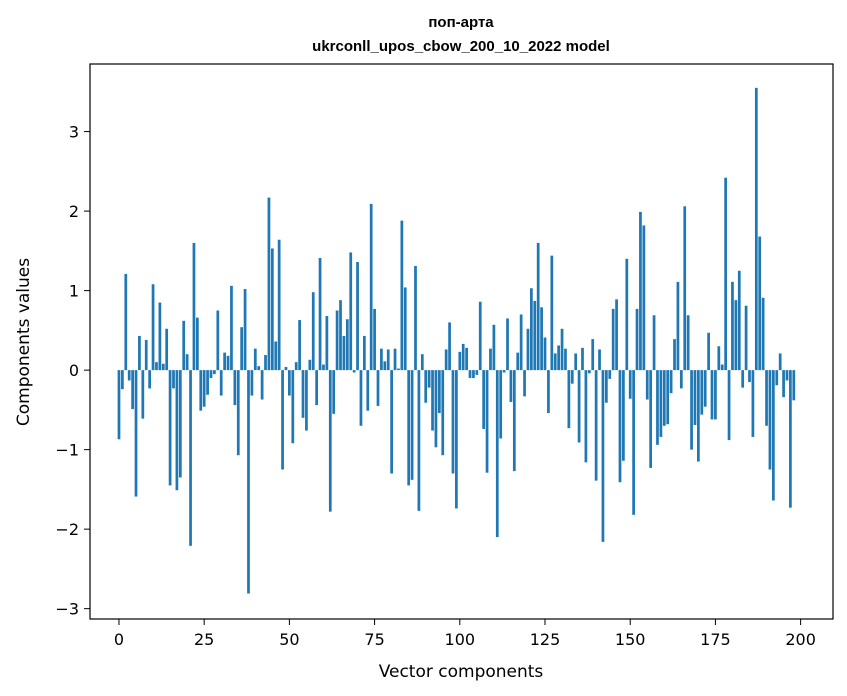 This screenshot has width=847, height=696. I want to click on y-tick-label-3: 3, so click(74, 132).